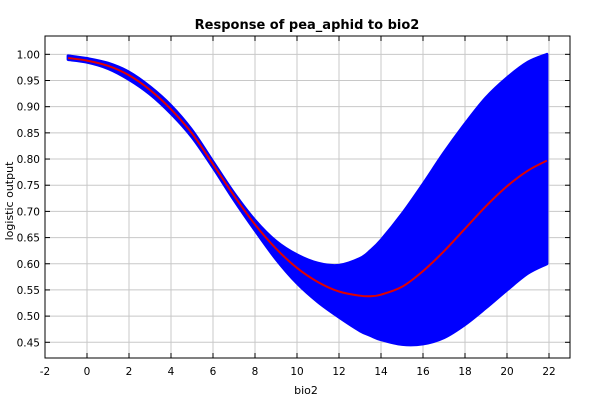 This screenshot has width=600, height=400. What do you see at coordinates (87, 372) in the screenshot?
I see `x-tick-label: 0` at bounding box center [87, 372].